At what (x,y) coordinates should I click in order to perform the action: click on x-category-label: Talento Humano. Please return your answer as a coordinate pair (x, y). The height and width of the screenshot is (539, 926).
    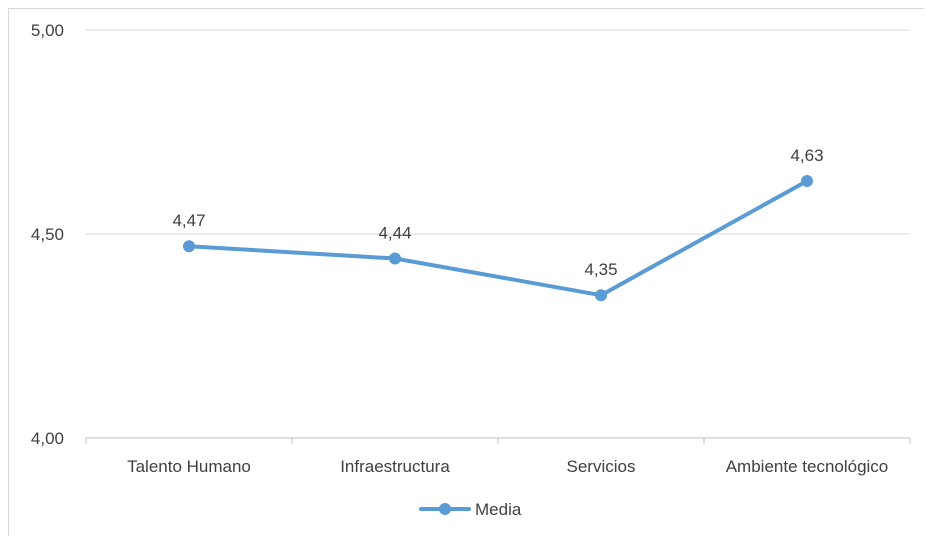
    Looking at the image, I should click on (189, 466).